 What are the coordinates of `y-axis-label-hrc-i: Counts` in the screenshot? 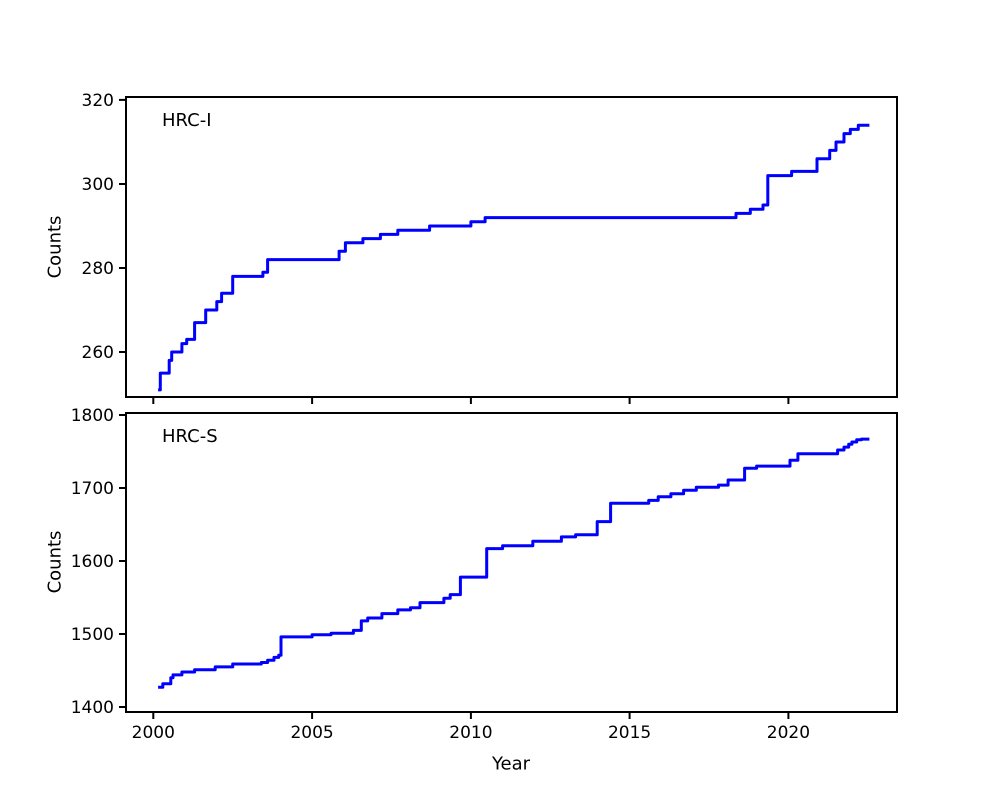 It's located at (55, 247).